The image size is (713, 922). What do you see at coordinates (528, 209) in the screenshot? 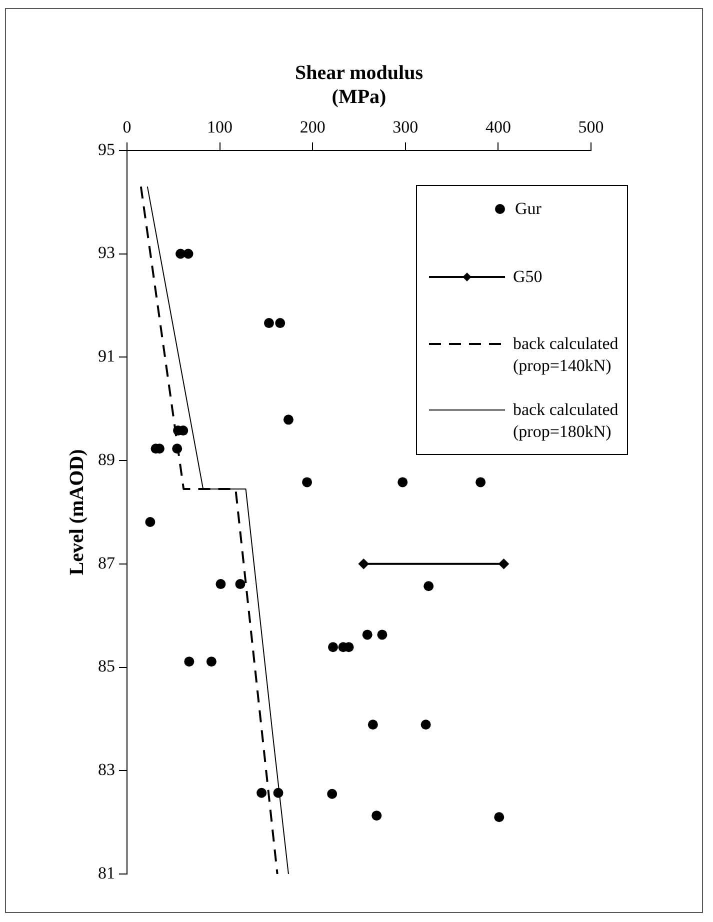
I see `legend-label: Gur` at bounding box center [528, 209].